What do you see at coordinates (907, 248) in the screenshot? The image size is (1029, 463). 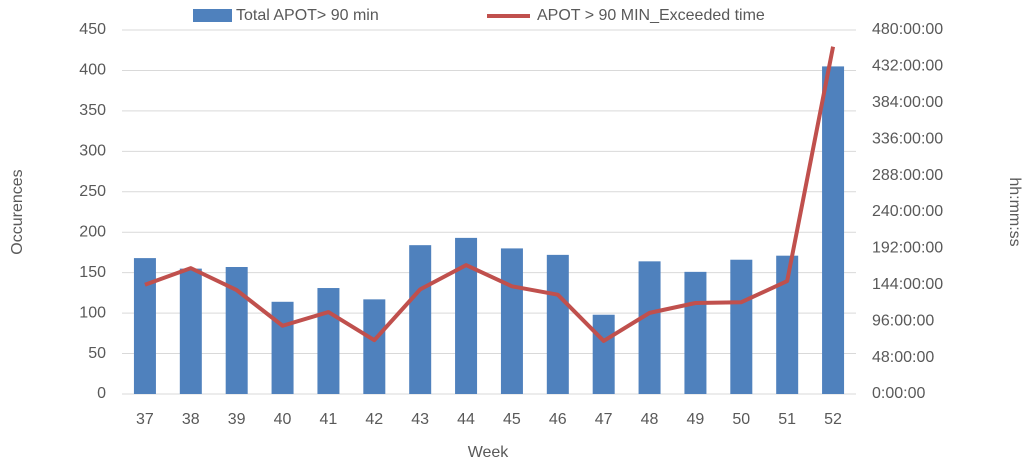 I see `y2-tick-label: 192:00:00` at bounding box center [907, 248].